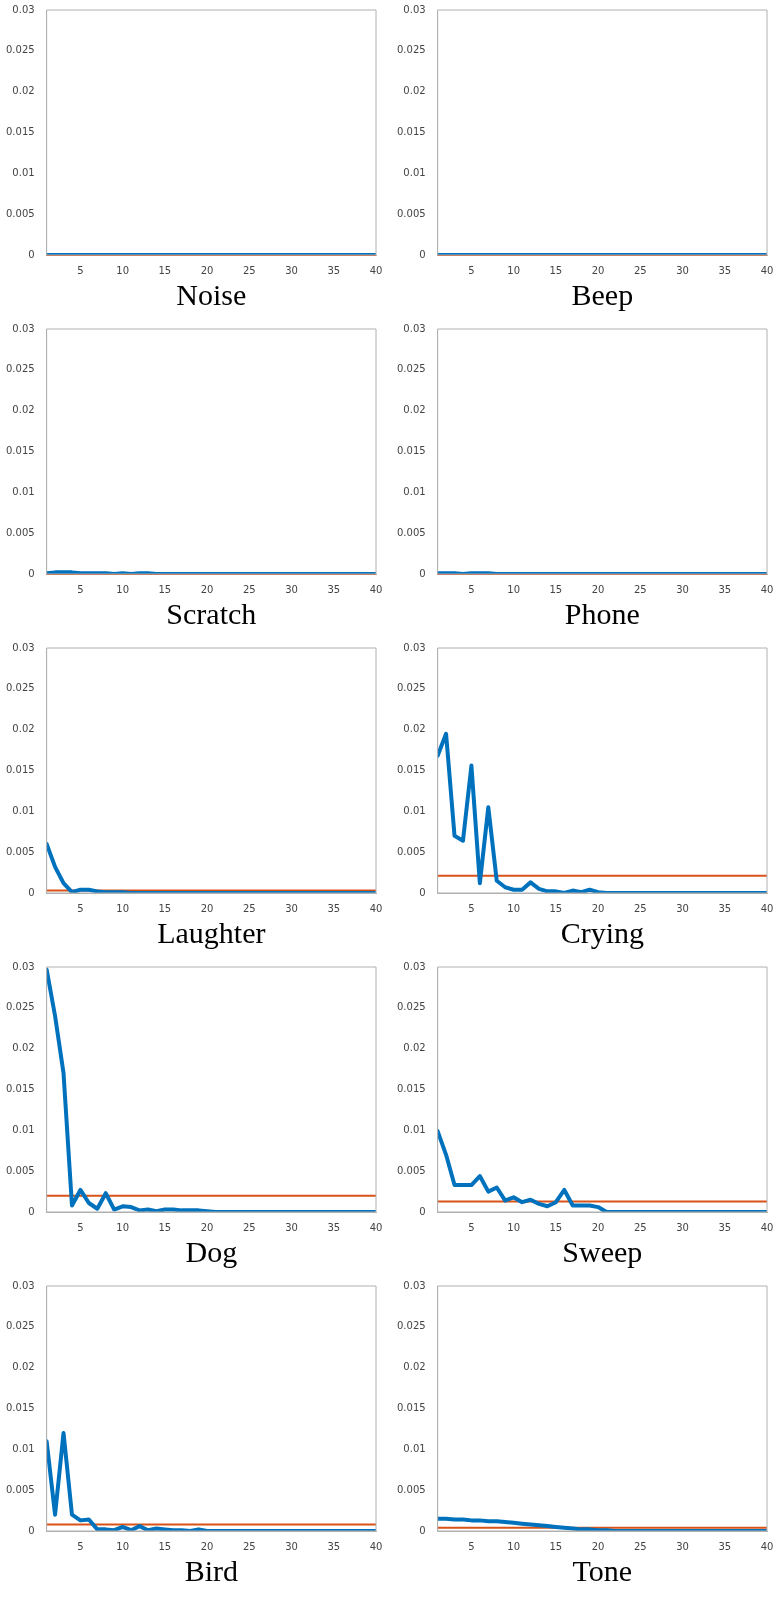  I want to click on x-axis-title: Beep, so click(602, 294).